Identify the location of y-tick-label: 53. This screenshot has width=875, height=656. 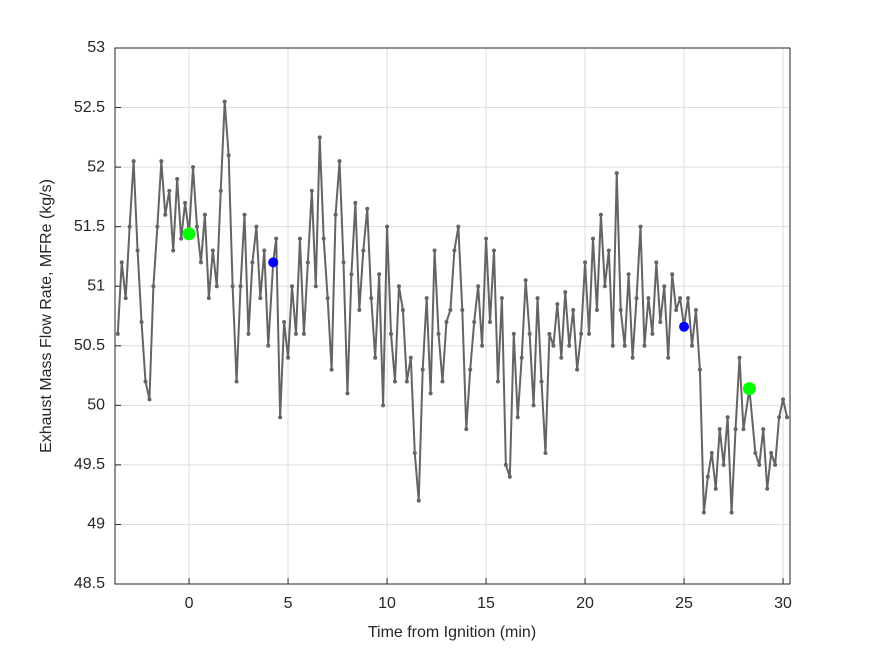
(96, 47).